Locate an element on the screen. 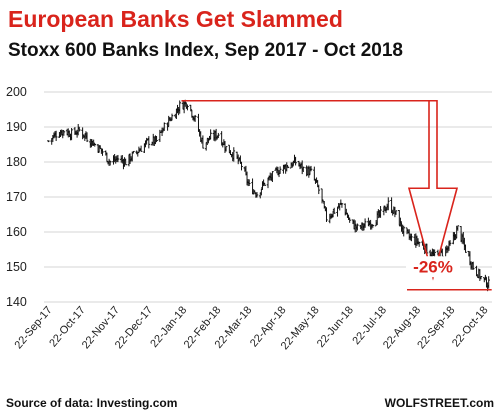 This screenshot has height=415, width=500. y-tick-label: 150 is located at coordinates (16, 267).